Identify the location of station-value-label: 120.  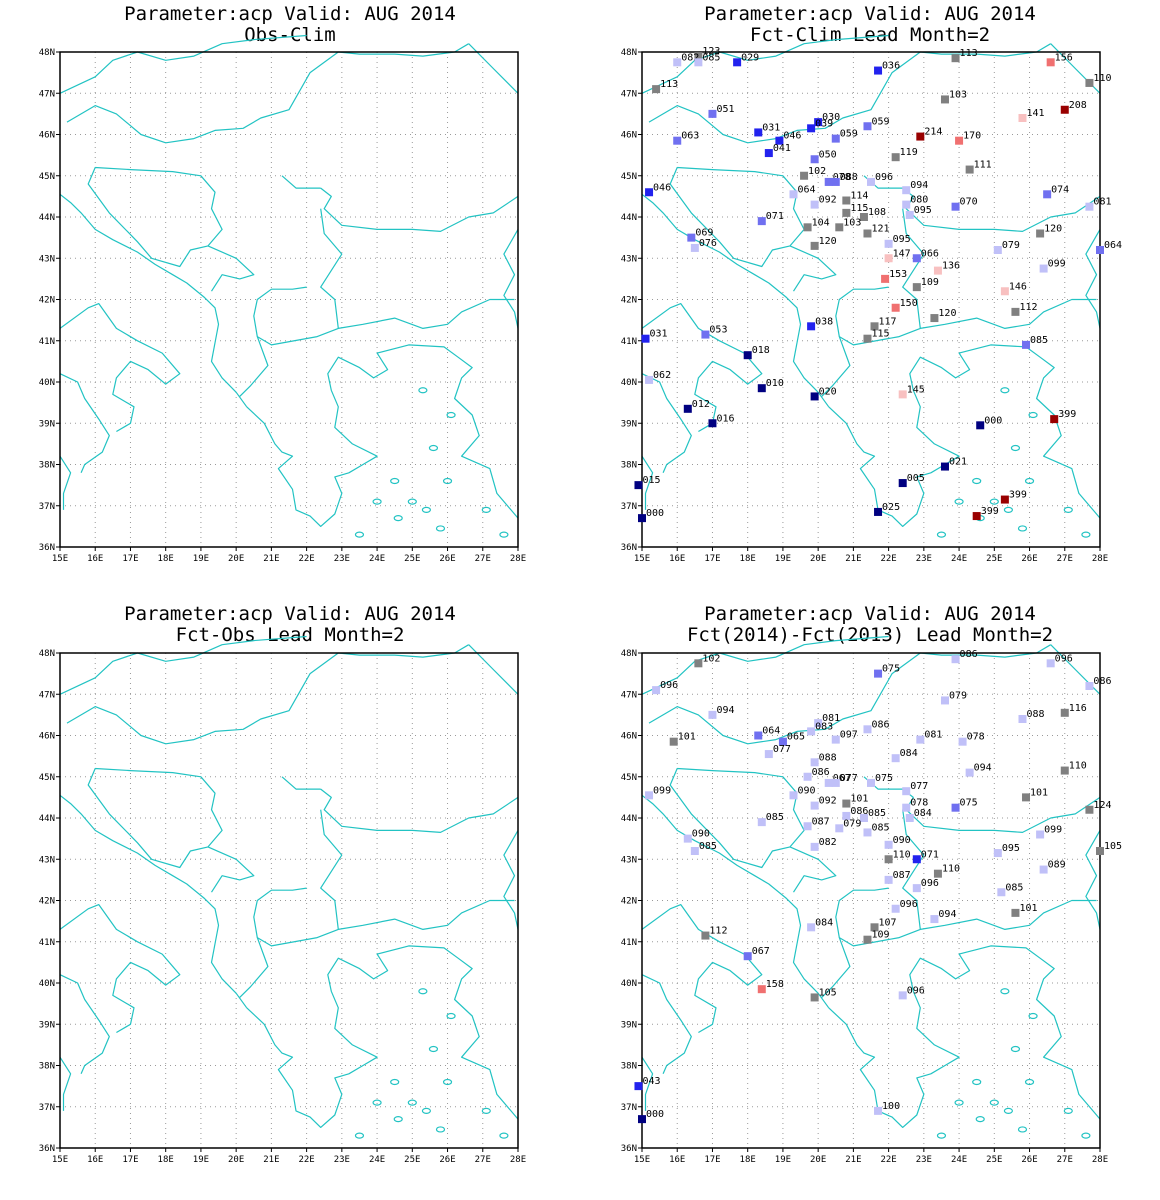
(1053, 229).